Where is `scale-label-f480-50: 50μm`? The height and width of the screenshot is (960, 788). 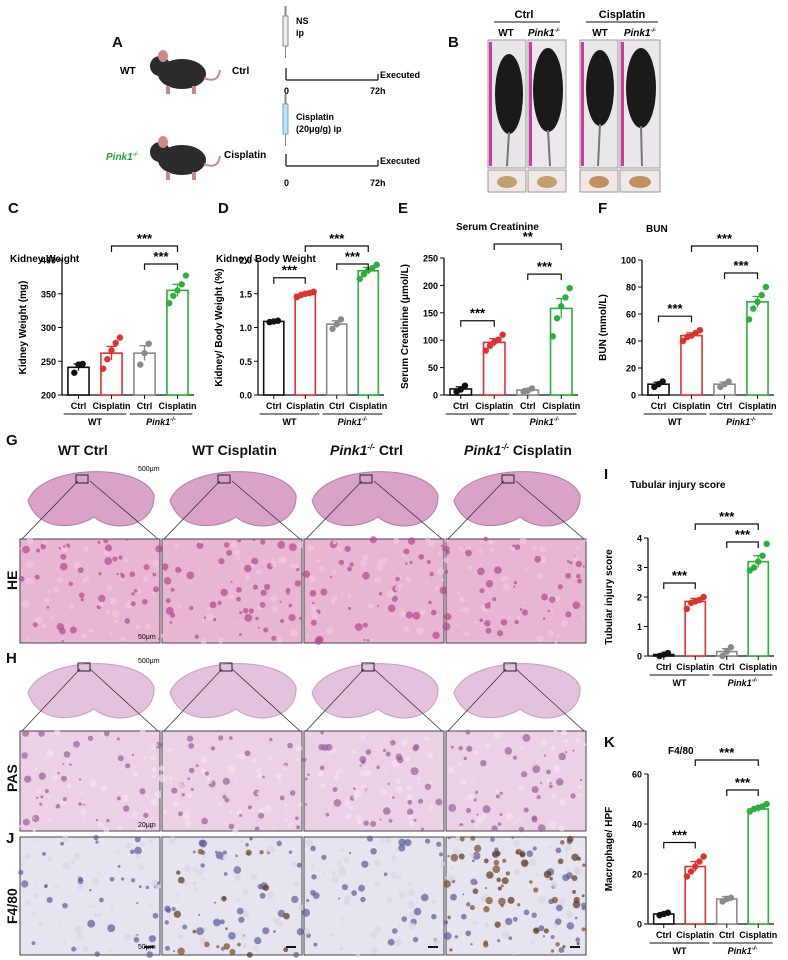
scale-label-f480-50: 50μm is located at coordinates (147, 947).